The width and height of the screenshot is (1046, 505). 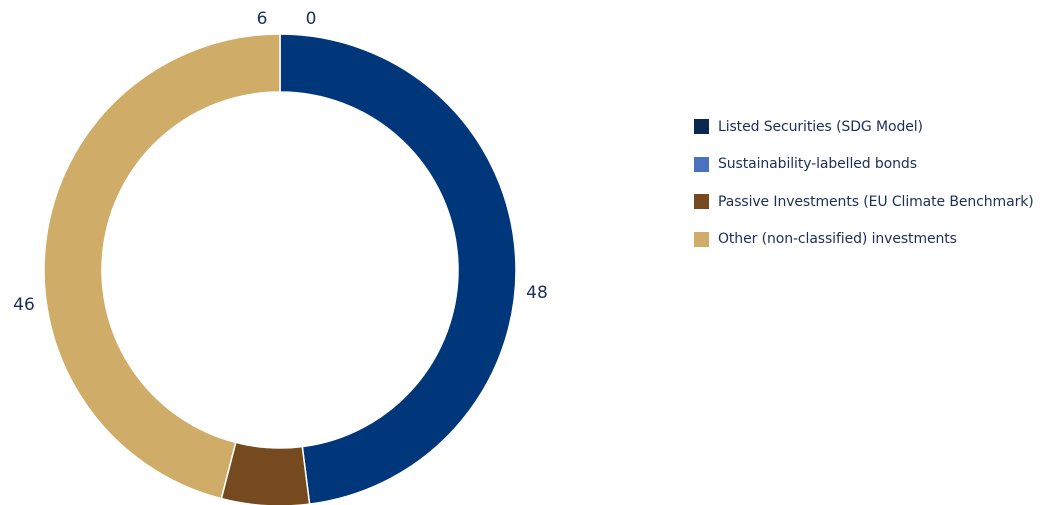 I want to click on legend-swatch-passive-investments, so click(x=701, y=201).